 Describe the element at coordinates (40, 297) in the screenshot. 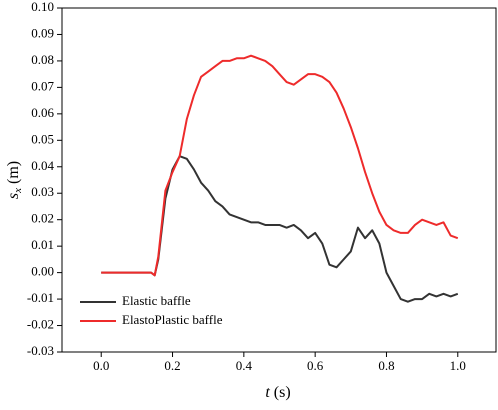

I see `y-tick-label: -0.01` at that location.